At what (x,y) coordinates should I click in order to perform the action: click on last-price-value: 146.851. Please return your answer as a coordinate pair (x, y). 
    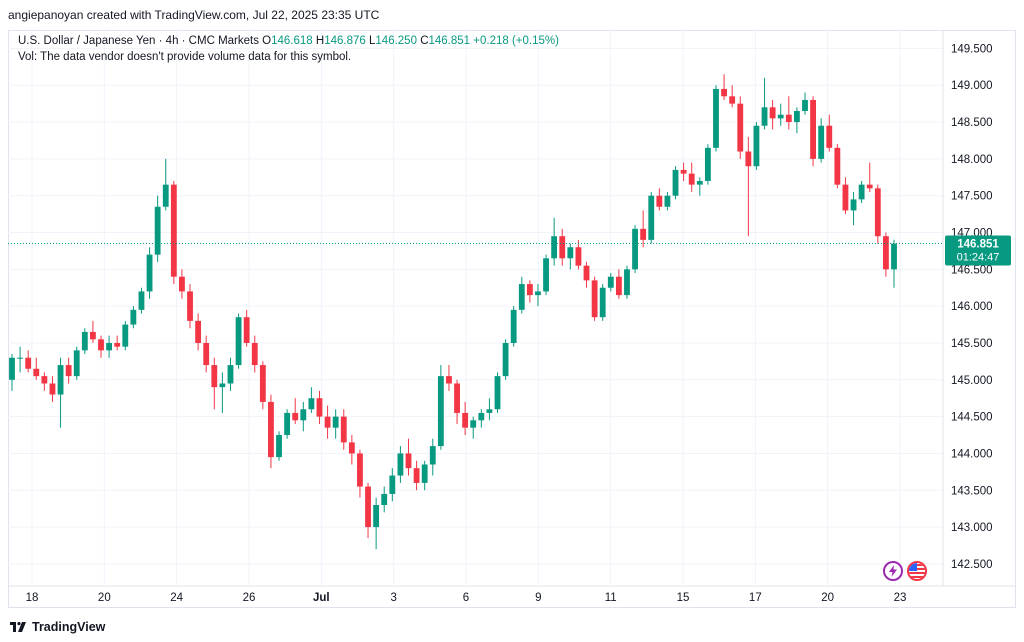
    Looking at the image, I should click on (978, 244).